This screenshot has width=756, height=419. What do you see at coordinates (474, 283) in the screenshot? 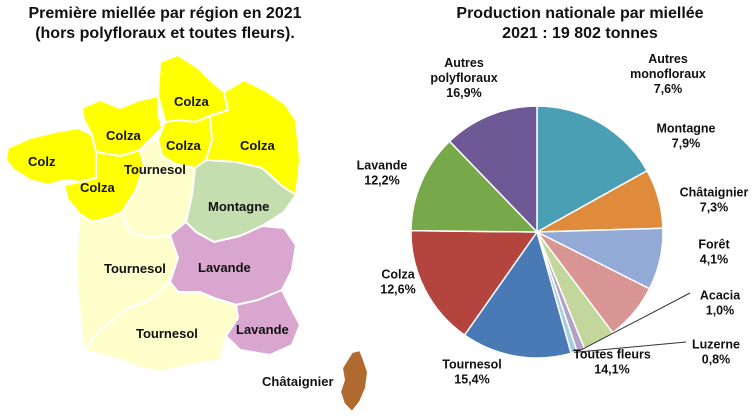
I see `pie-slice-tournesol` at bounding box center [474, 283].